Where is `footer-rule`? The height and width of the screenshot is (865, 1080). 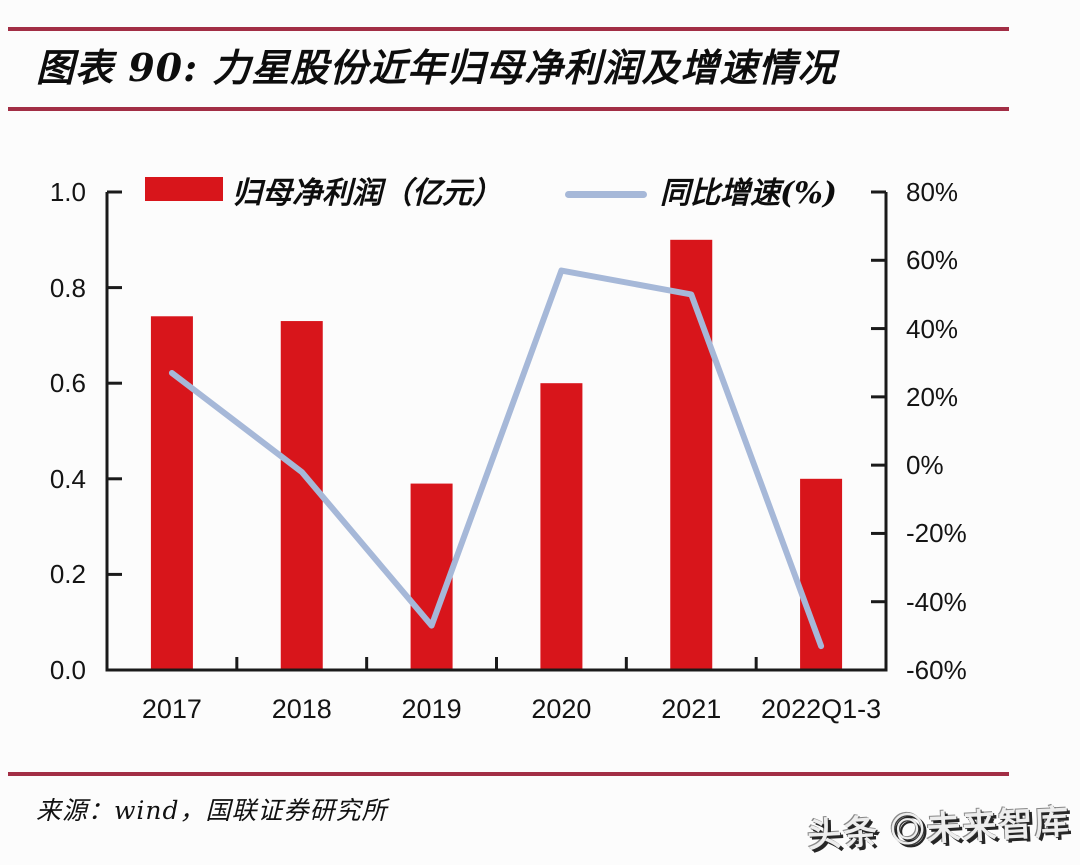
footer-rule is located at coordinates (508, 774).